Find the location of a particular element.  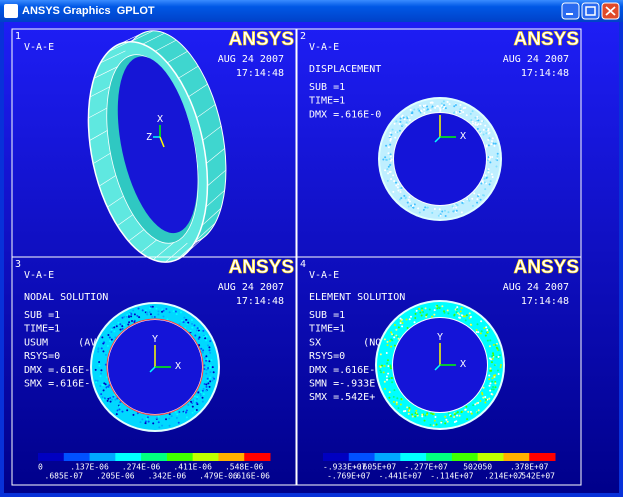

maximize-icon is located at coordinates (590, 11).